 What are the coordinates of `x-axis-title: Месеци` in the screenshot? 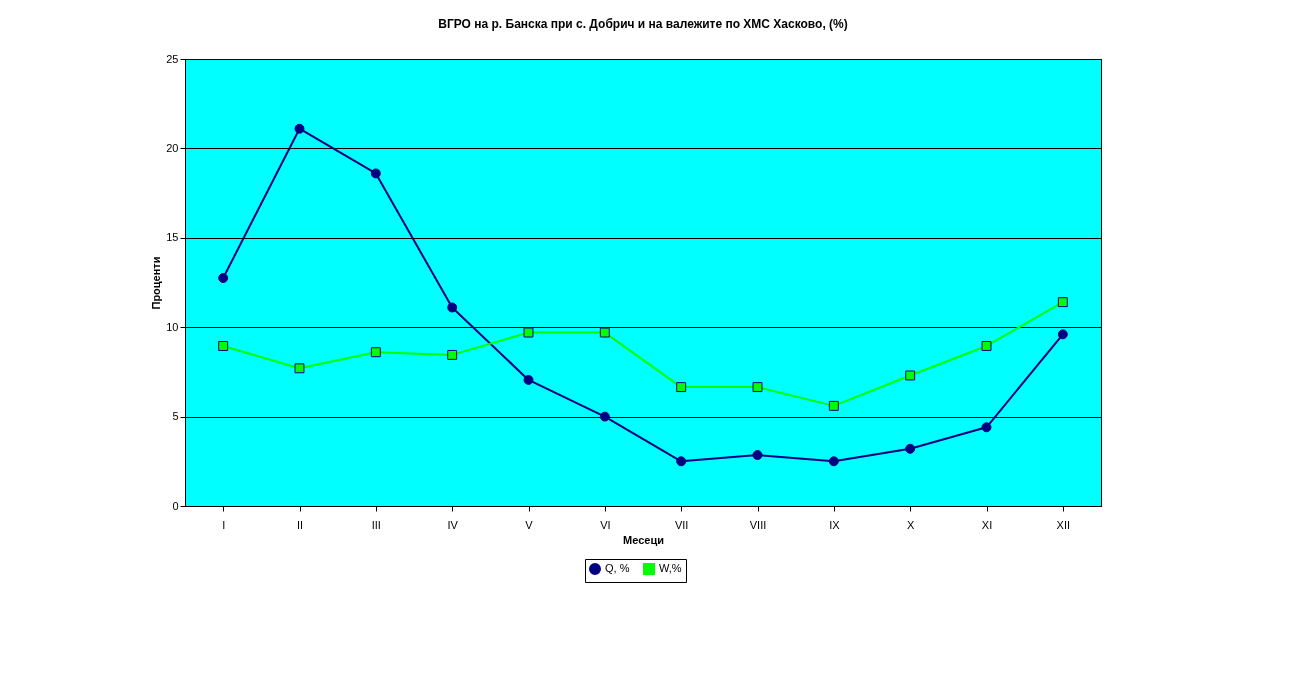 It's located at (643, 539).